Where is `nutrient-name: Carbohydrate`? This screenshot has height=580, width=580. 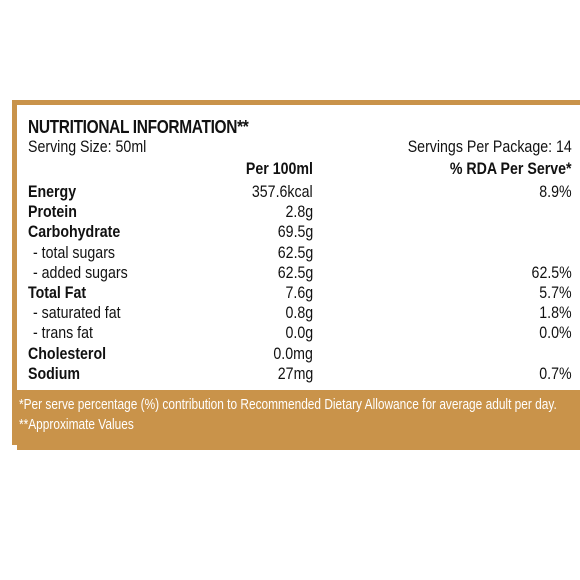 nutrient-name: Carbohydrate is located at coordinates (74, 232).